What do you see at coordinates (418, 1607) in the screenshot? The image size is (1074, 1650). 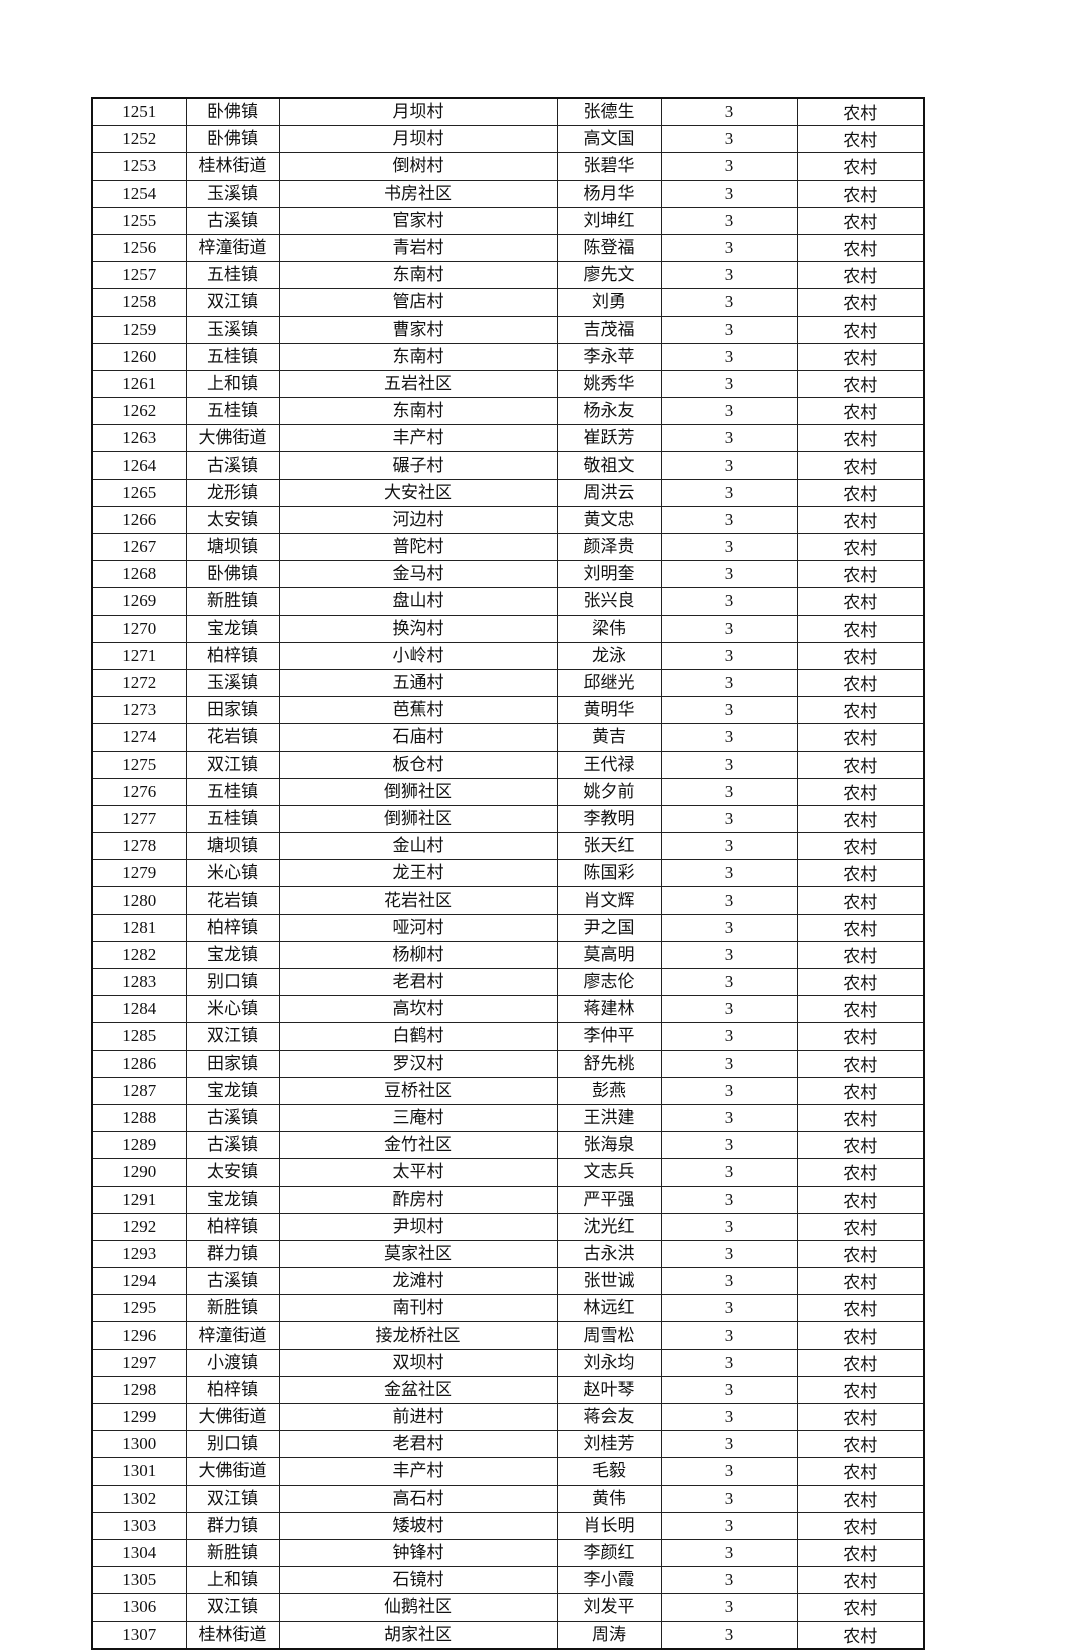 I see `village-cell: 仙鹅社区` at bounding box center [418, 1607].